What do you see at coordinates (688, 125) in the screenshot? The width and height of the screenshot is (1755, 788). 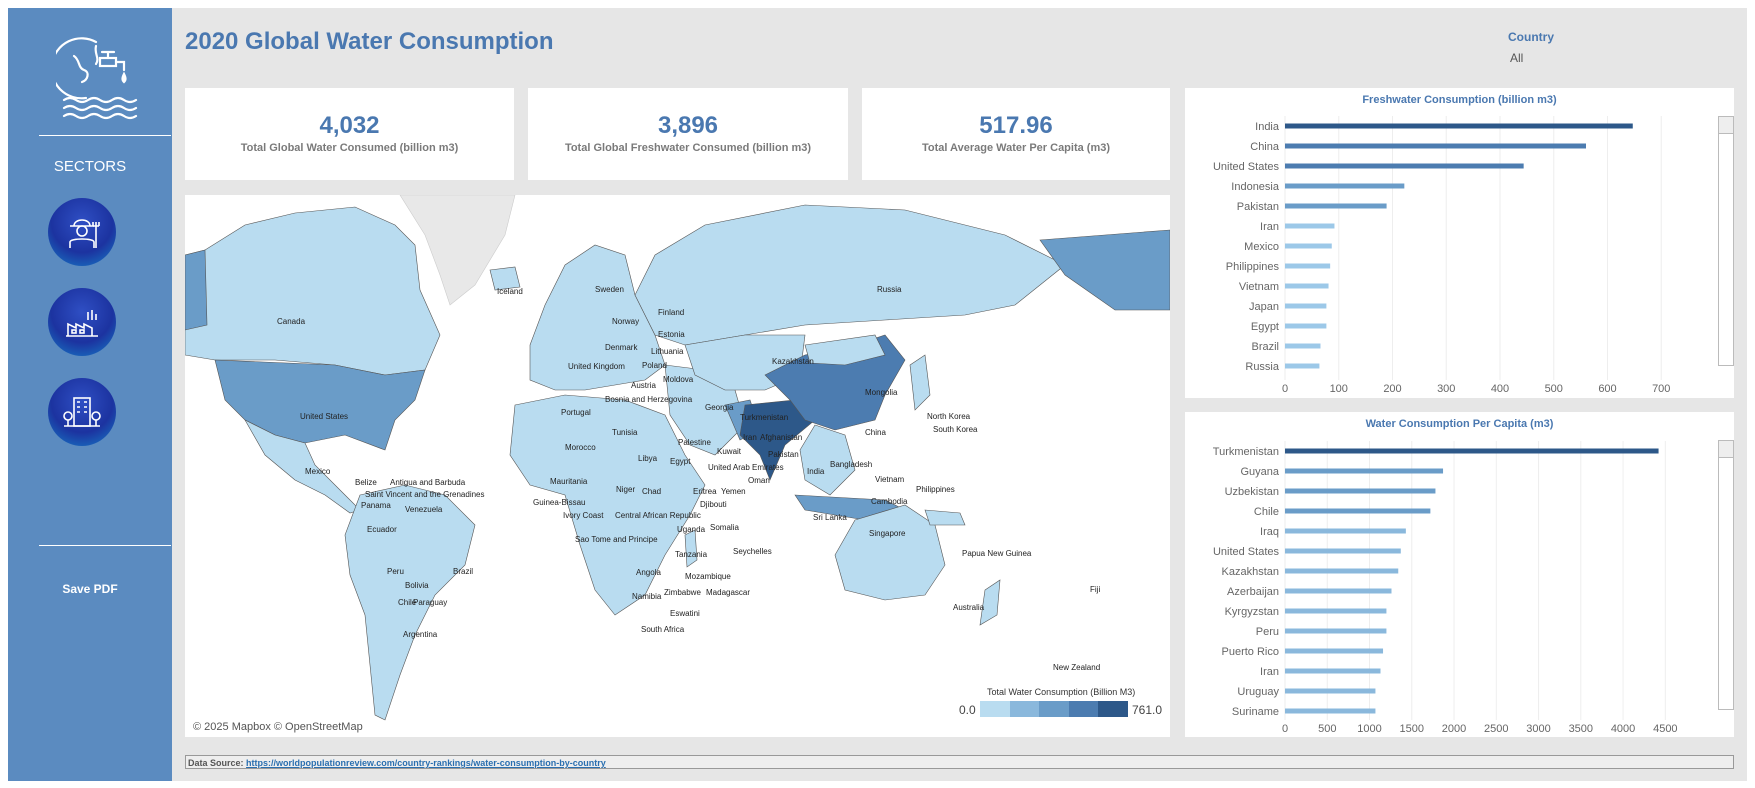 I see `kpi-value: 3,896` at bounding box center [688, 125].